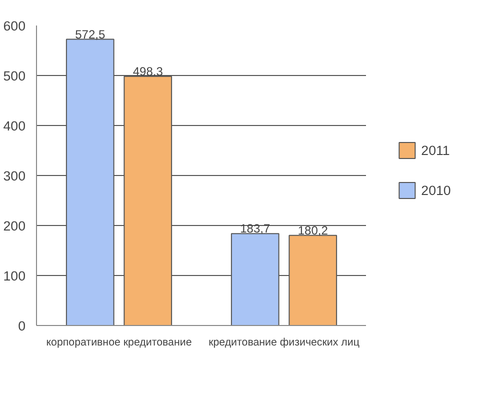  Describe the element at coordinates (14, 226) in the screenshot. I see `y-tick-label: 200` at that location.